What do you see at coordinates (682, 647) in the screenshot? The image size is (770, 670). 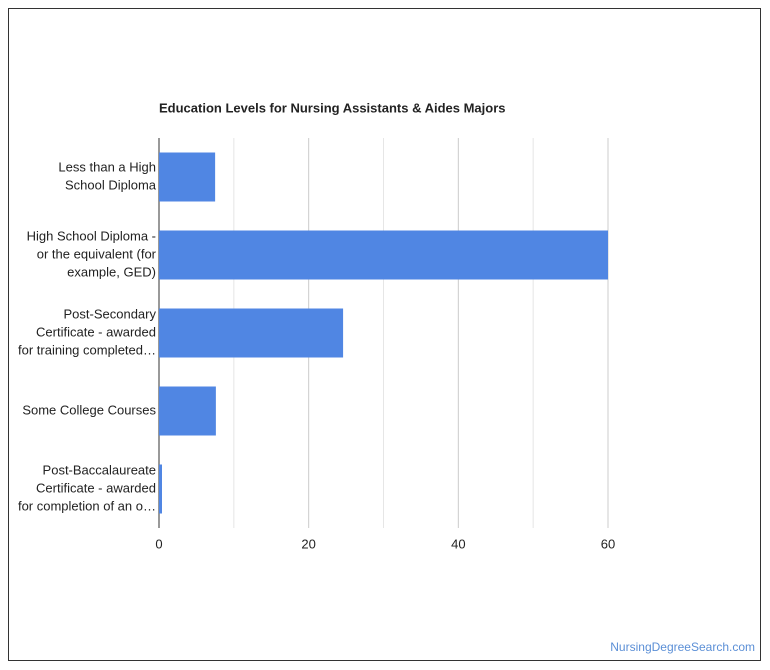 I see `source-link: NursingDegreeSearch.com` at bounding box center [682, 647].